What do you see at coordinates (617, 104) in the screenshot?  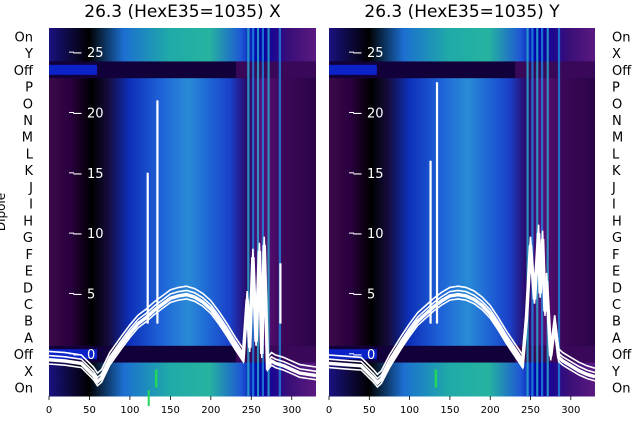 I see `row-label: O` at bounding box center [617, 104].